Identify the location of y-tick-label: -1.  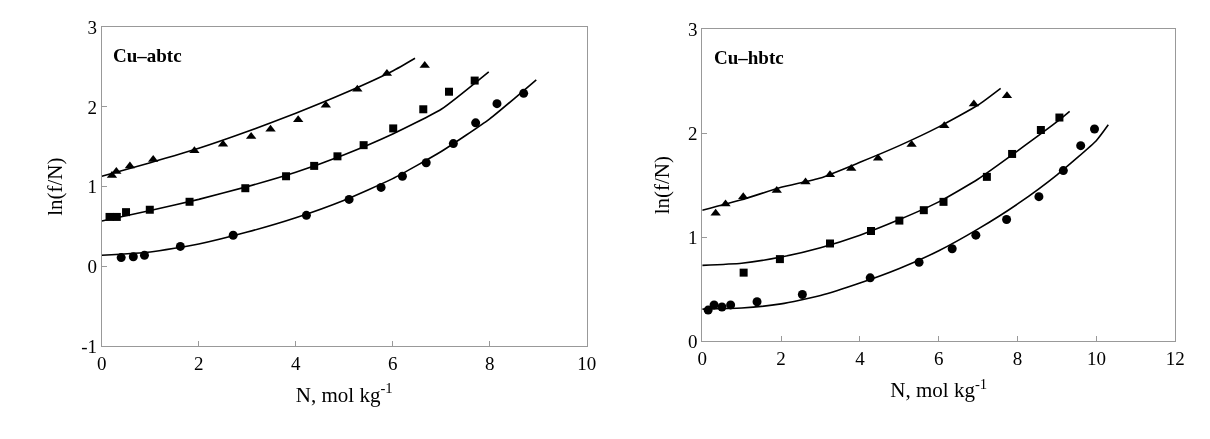
(89, 346).